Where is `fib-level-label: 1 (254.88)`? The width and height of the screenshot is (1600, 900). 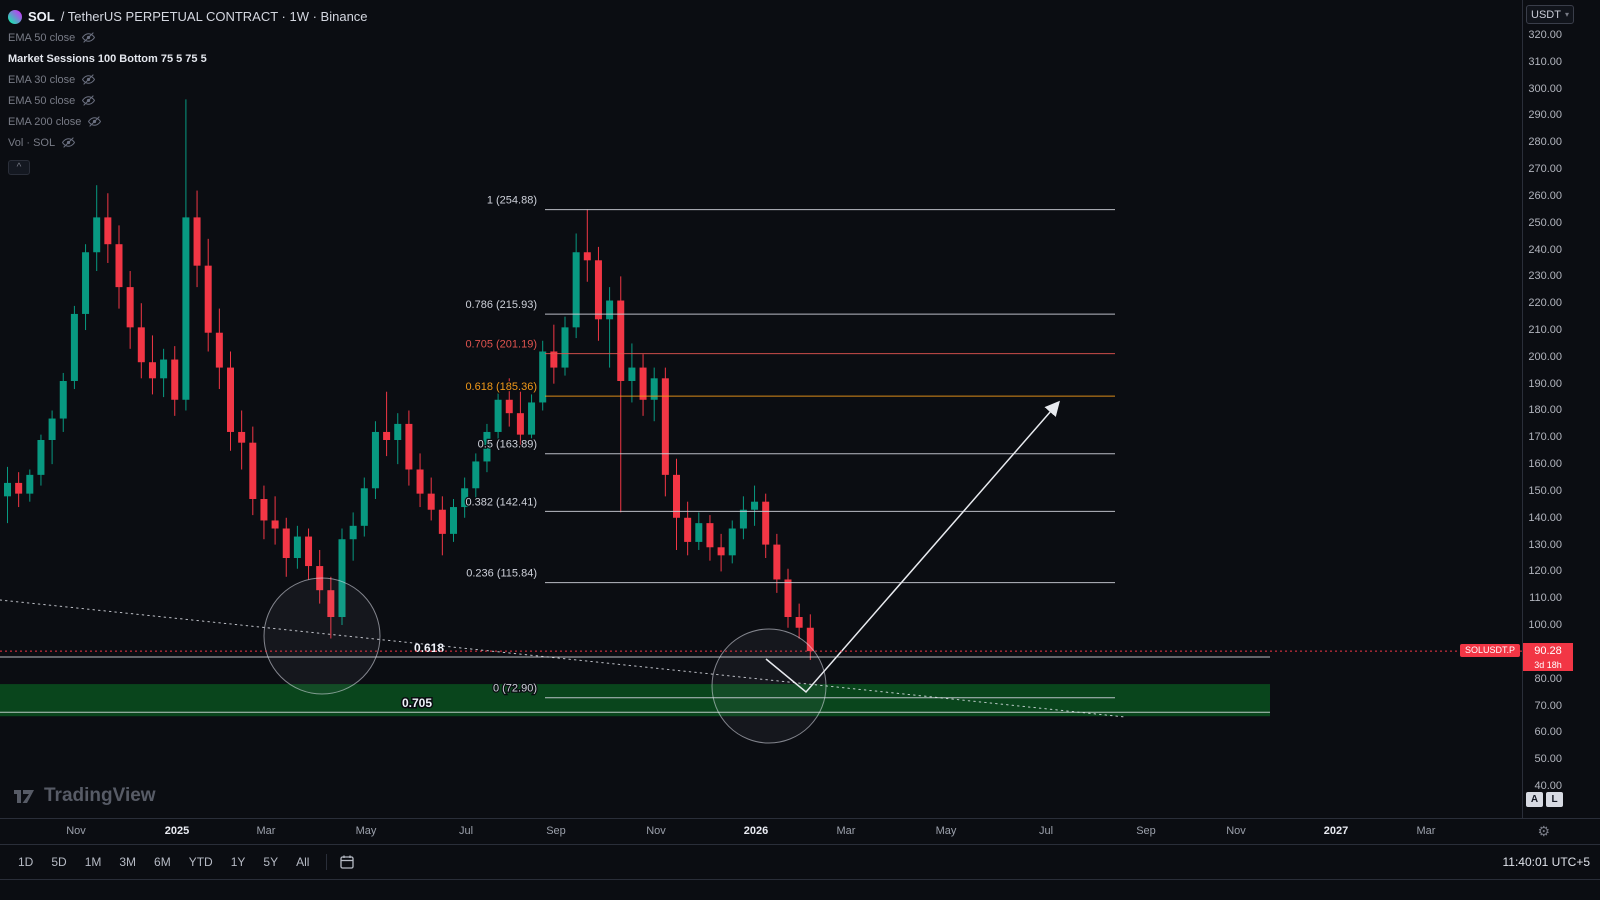 fib-level-label: 1 (254.88) is located at coordinates (512, 201).